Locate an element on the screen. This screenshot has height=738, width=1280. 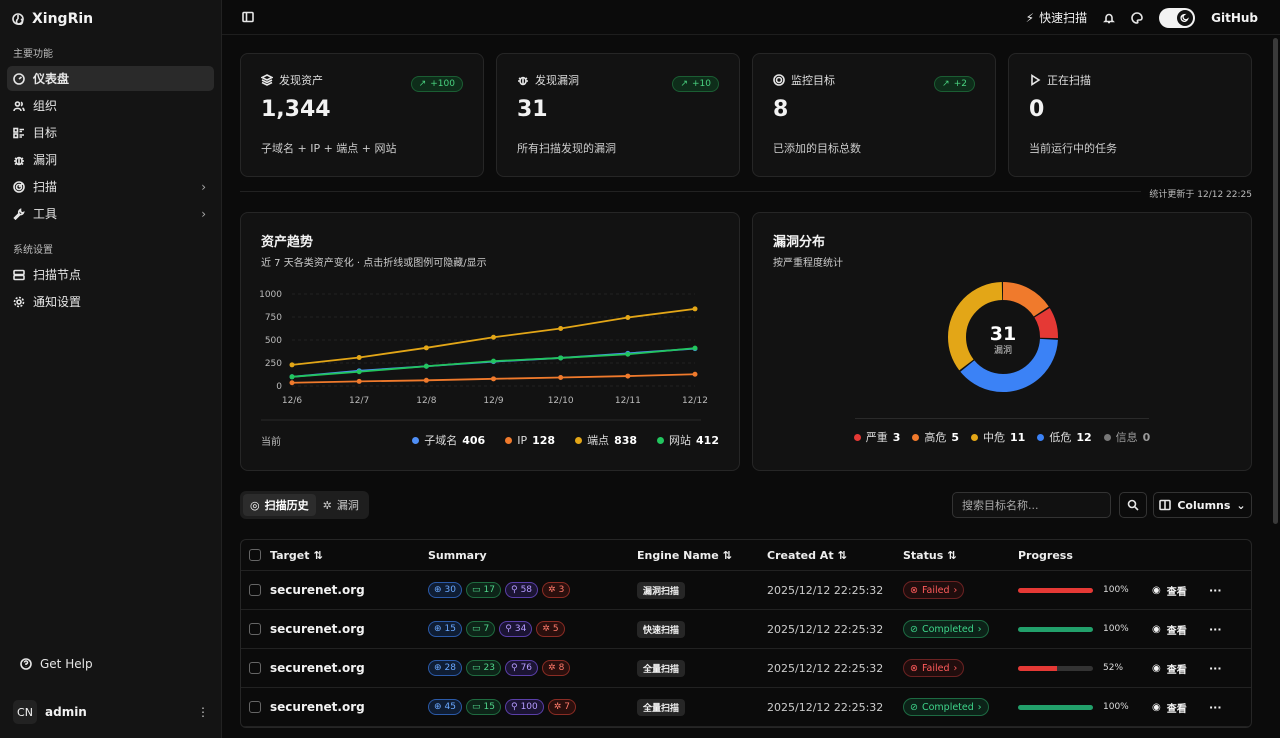
brand: XingRin is located at coordinates (110, 19).